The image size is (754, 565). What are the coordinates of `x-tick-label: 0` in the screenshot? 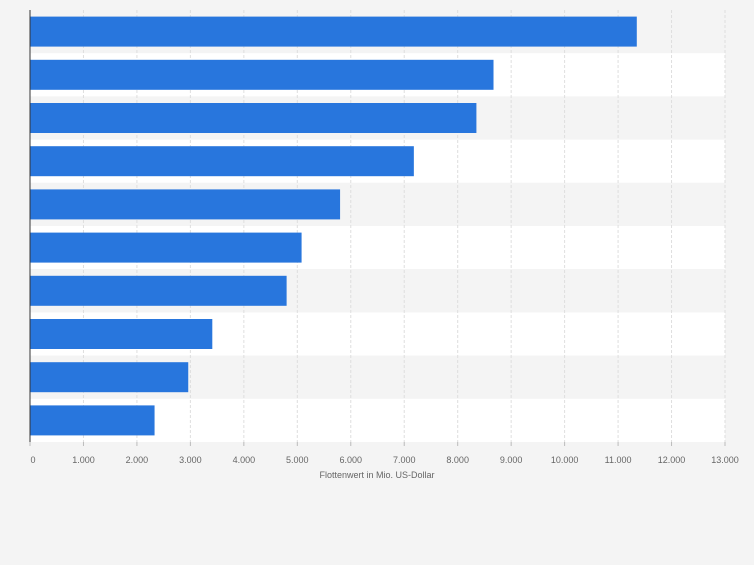 It's located at (32, 460).